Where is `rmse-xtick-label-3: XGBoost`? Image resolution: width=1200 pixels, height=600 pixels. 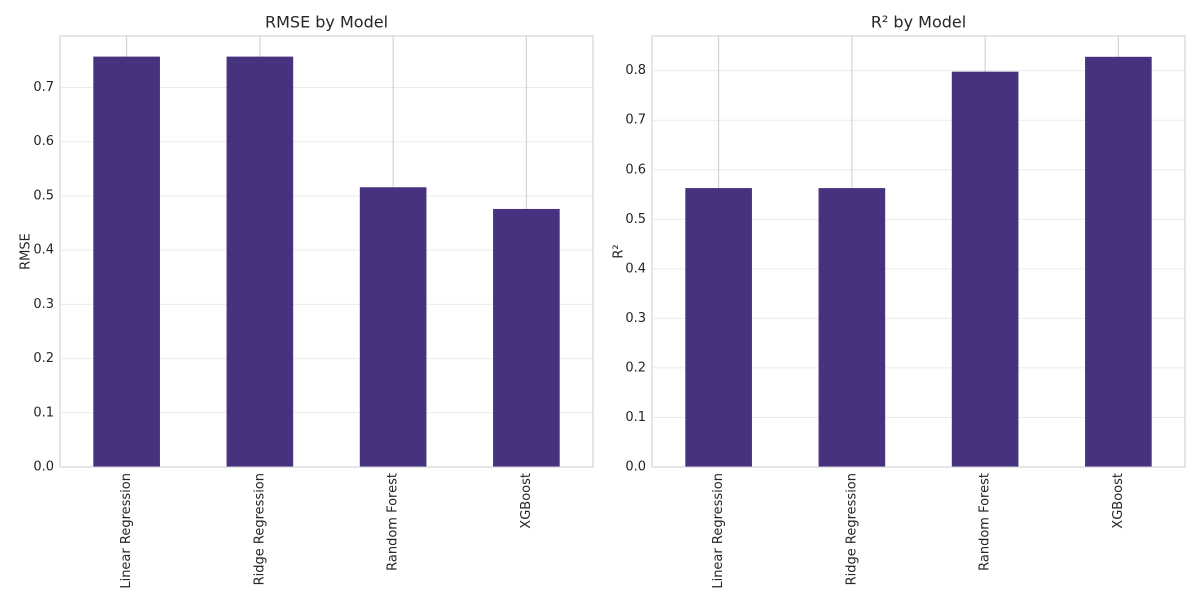
rmse-xtick-label-3: XGBoost is located at coordinates (526, 501).